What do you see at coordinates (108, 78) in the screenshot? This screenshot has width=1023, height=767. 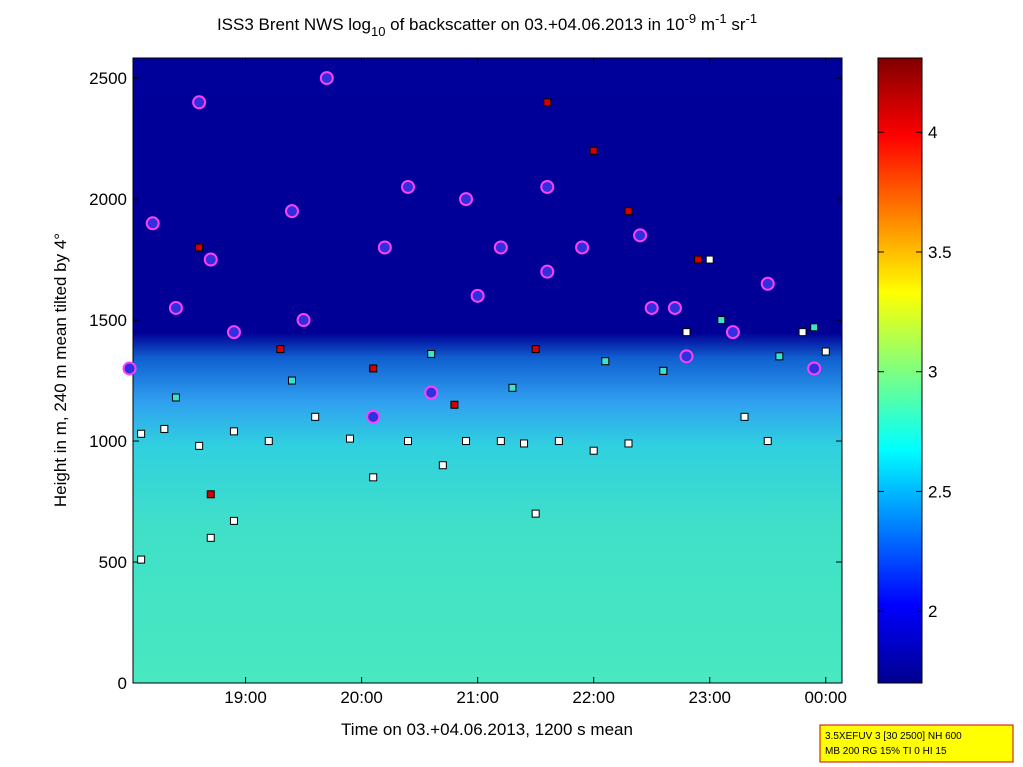 I see `y-tick-label: 2500` at bounding box center [108, 78].